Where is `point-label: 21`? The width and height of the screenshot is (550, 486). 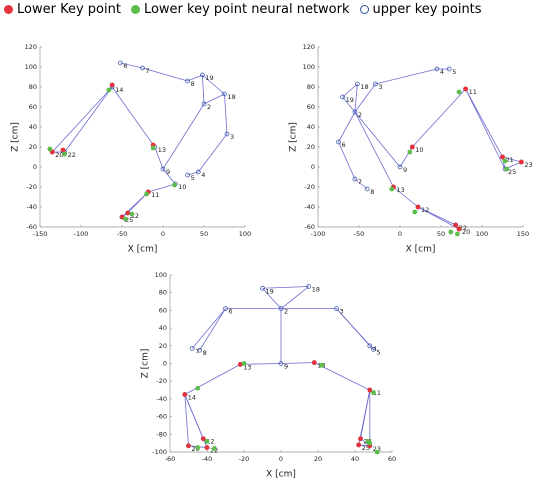
point-label: 21 is located at coordinates (510, 160).